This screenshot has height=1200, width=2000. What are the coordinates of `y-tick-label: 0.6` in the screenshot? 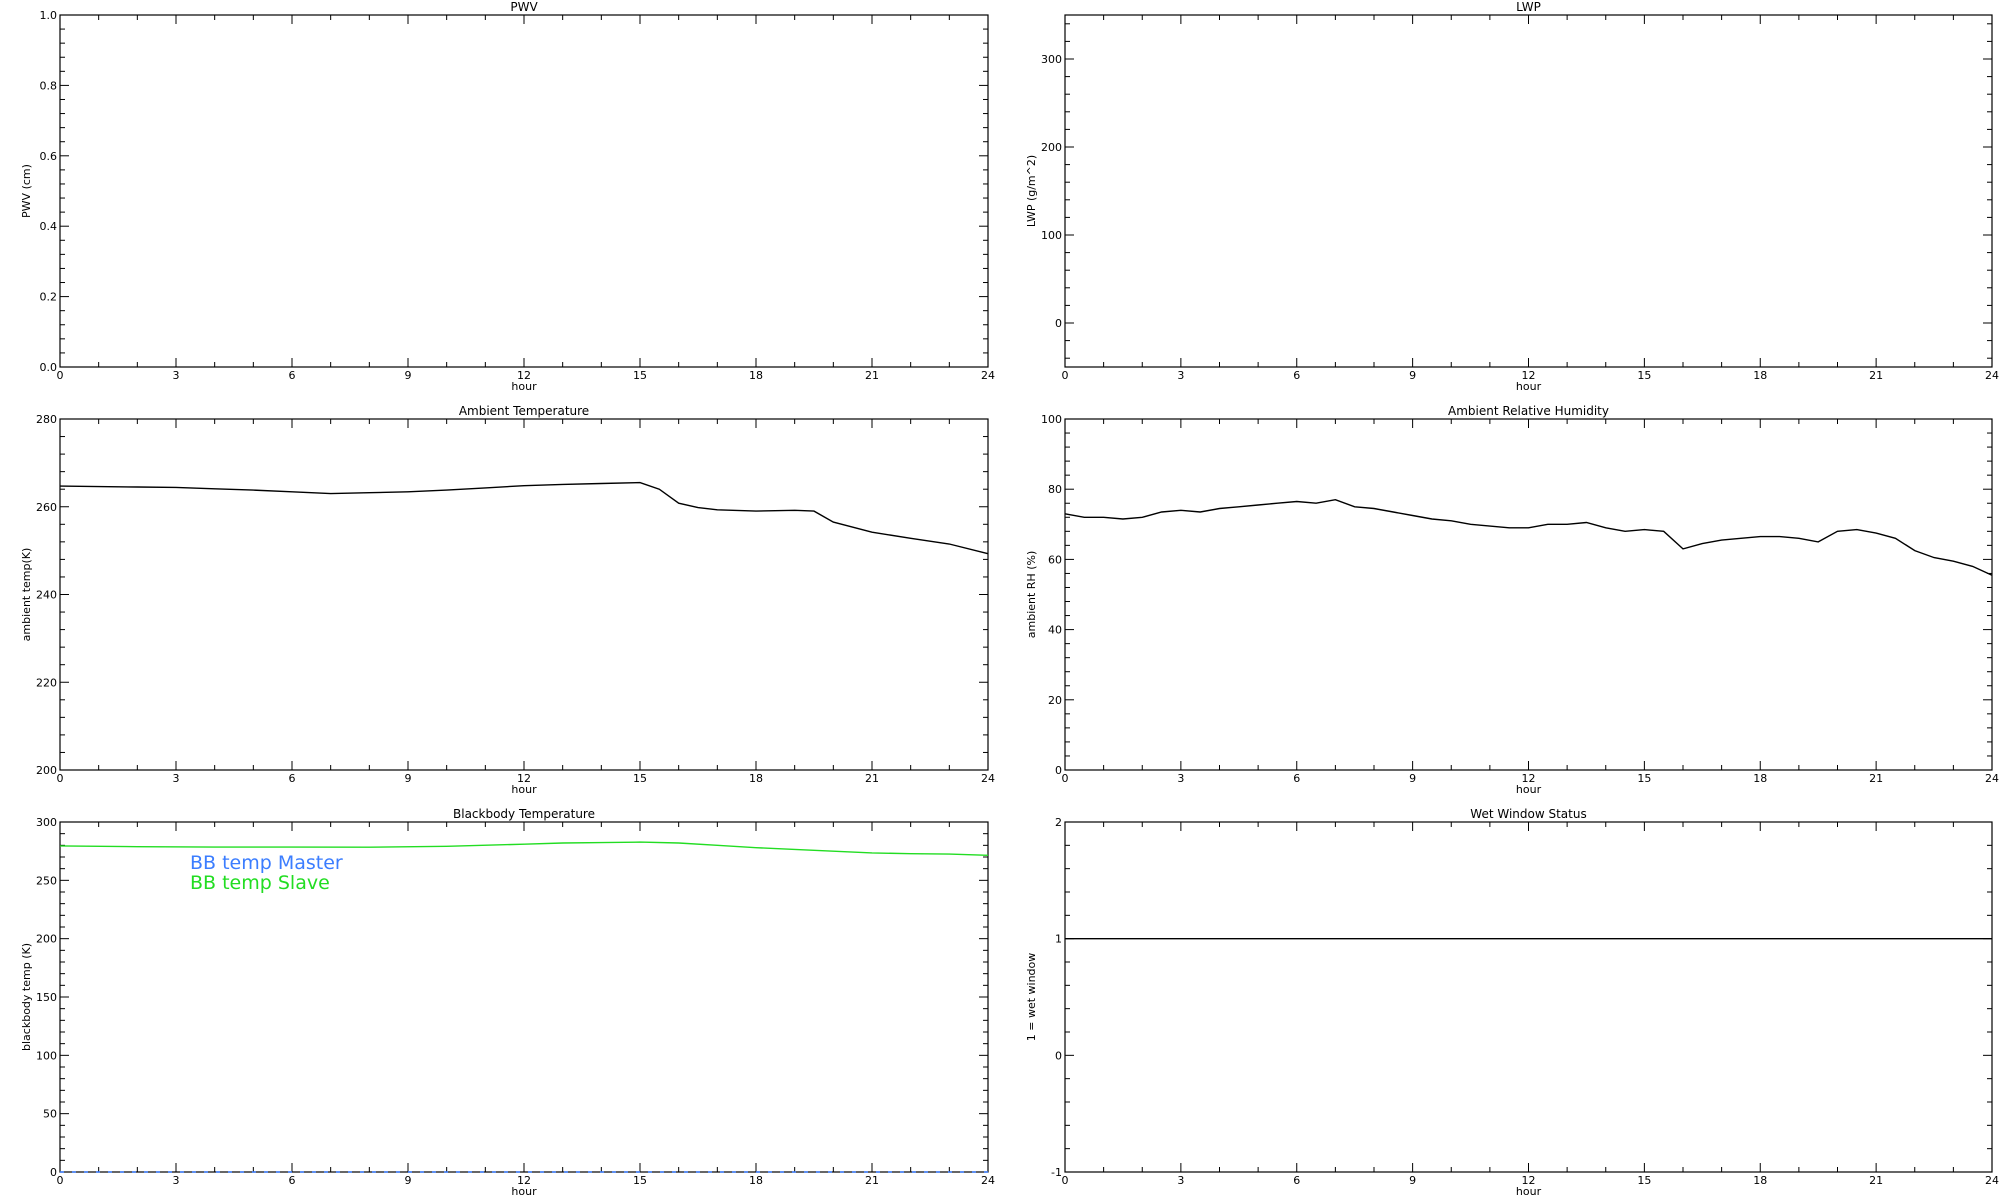 It's located at (49, 156).